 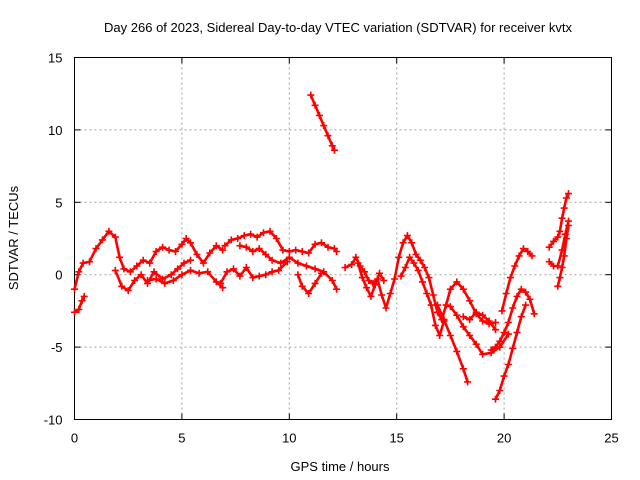 What do you see at coordinates (55, 58) in the screenshot?
I see `y-tick-label: 15` at bounding box center [55, 58].